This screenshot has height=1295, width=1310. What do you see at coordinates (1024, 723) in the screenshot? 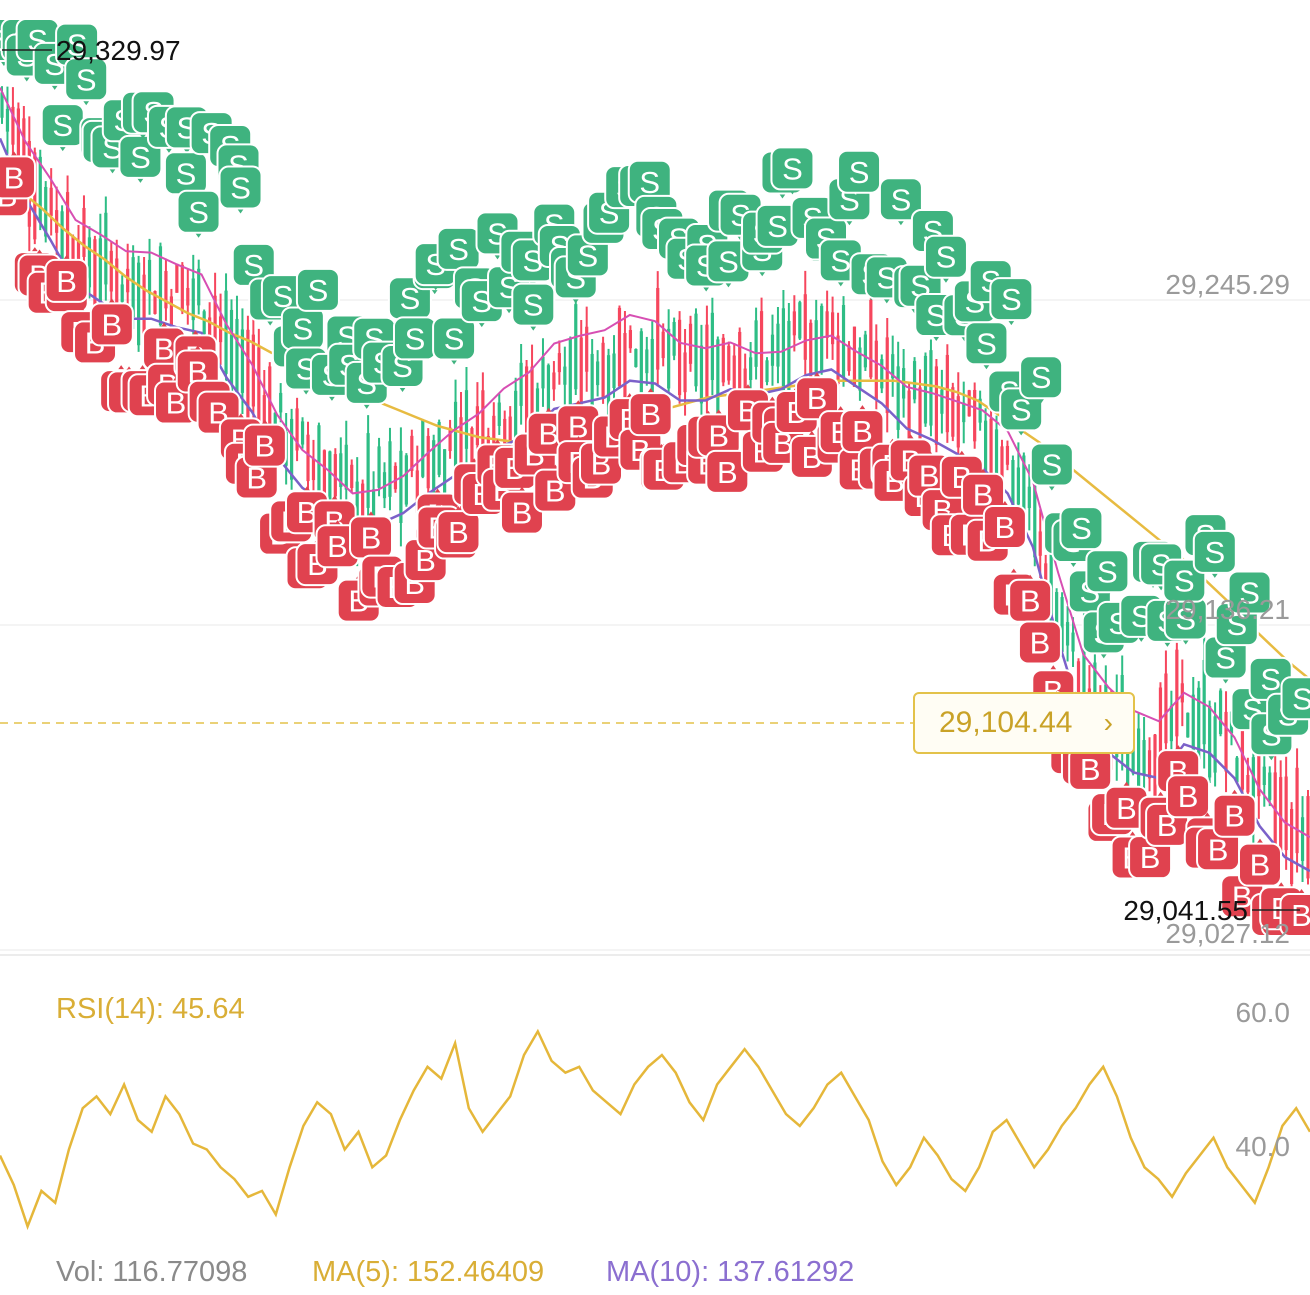
I see `current-price-tag: 29,104.44 ›` at bounding box center [1024, 723].